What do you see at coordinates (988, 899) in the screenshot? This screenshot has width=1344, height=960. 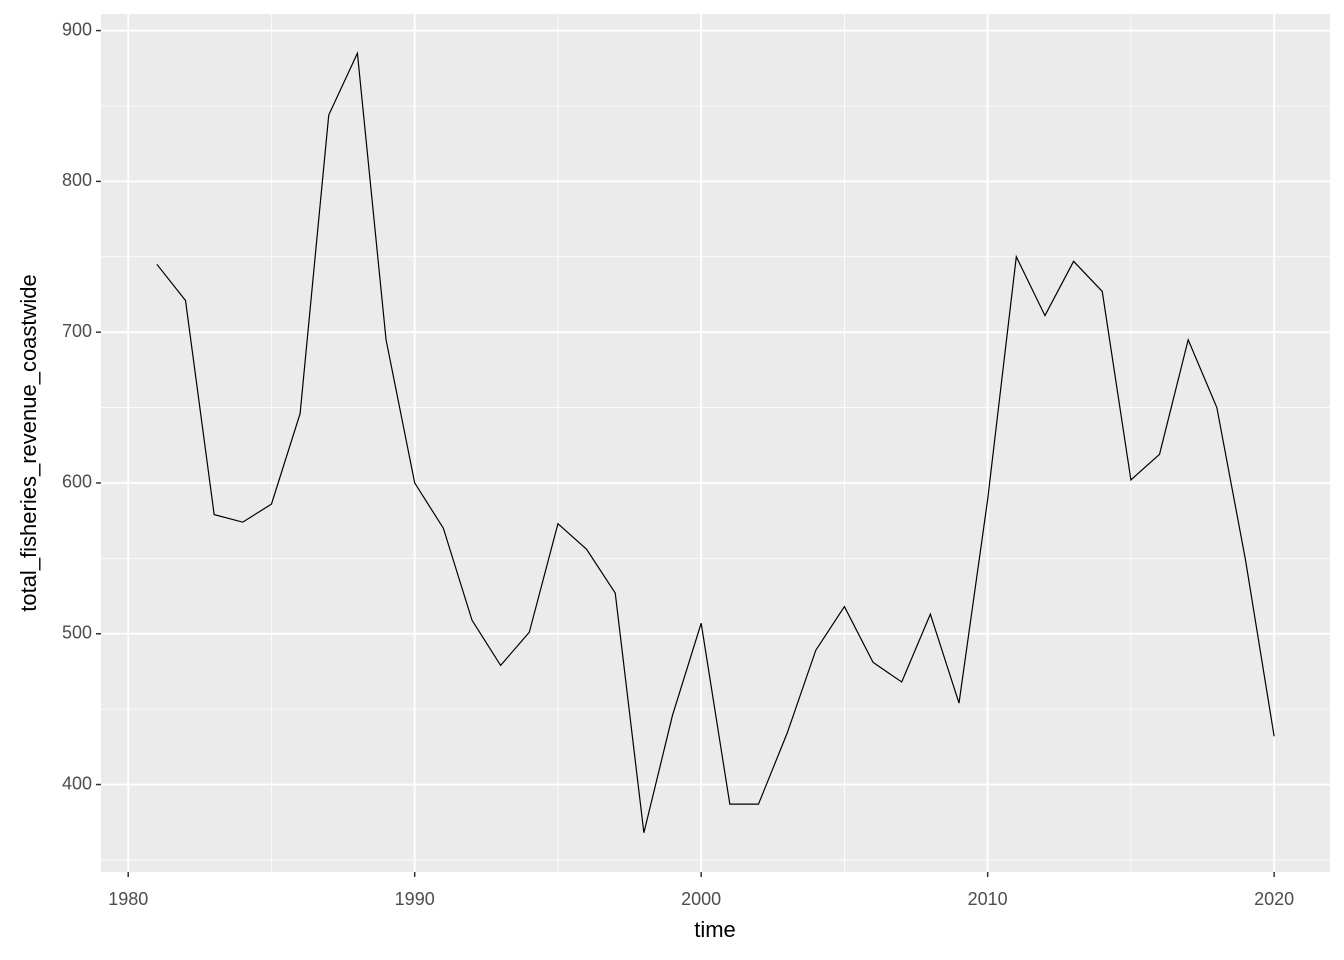 I see `x-tick-label: 2010` at bounding box center [988, 899].